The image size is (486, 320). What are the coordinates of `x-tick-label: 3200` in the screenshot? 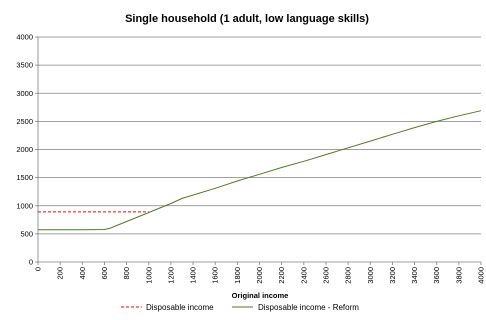 It's located at (392, 275).